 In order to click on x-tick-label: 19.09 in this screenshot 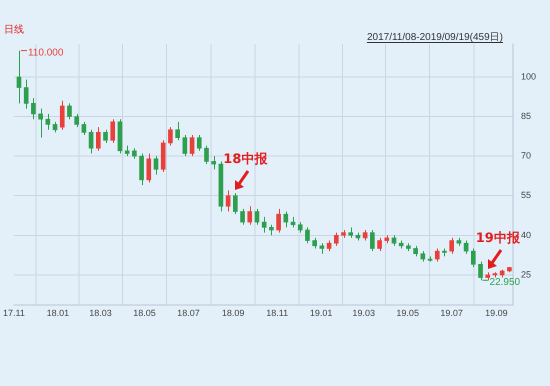, I will do `click(496, 313)`.